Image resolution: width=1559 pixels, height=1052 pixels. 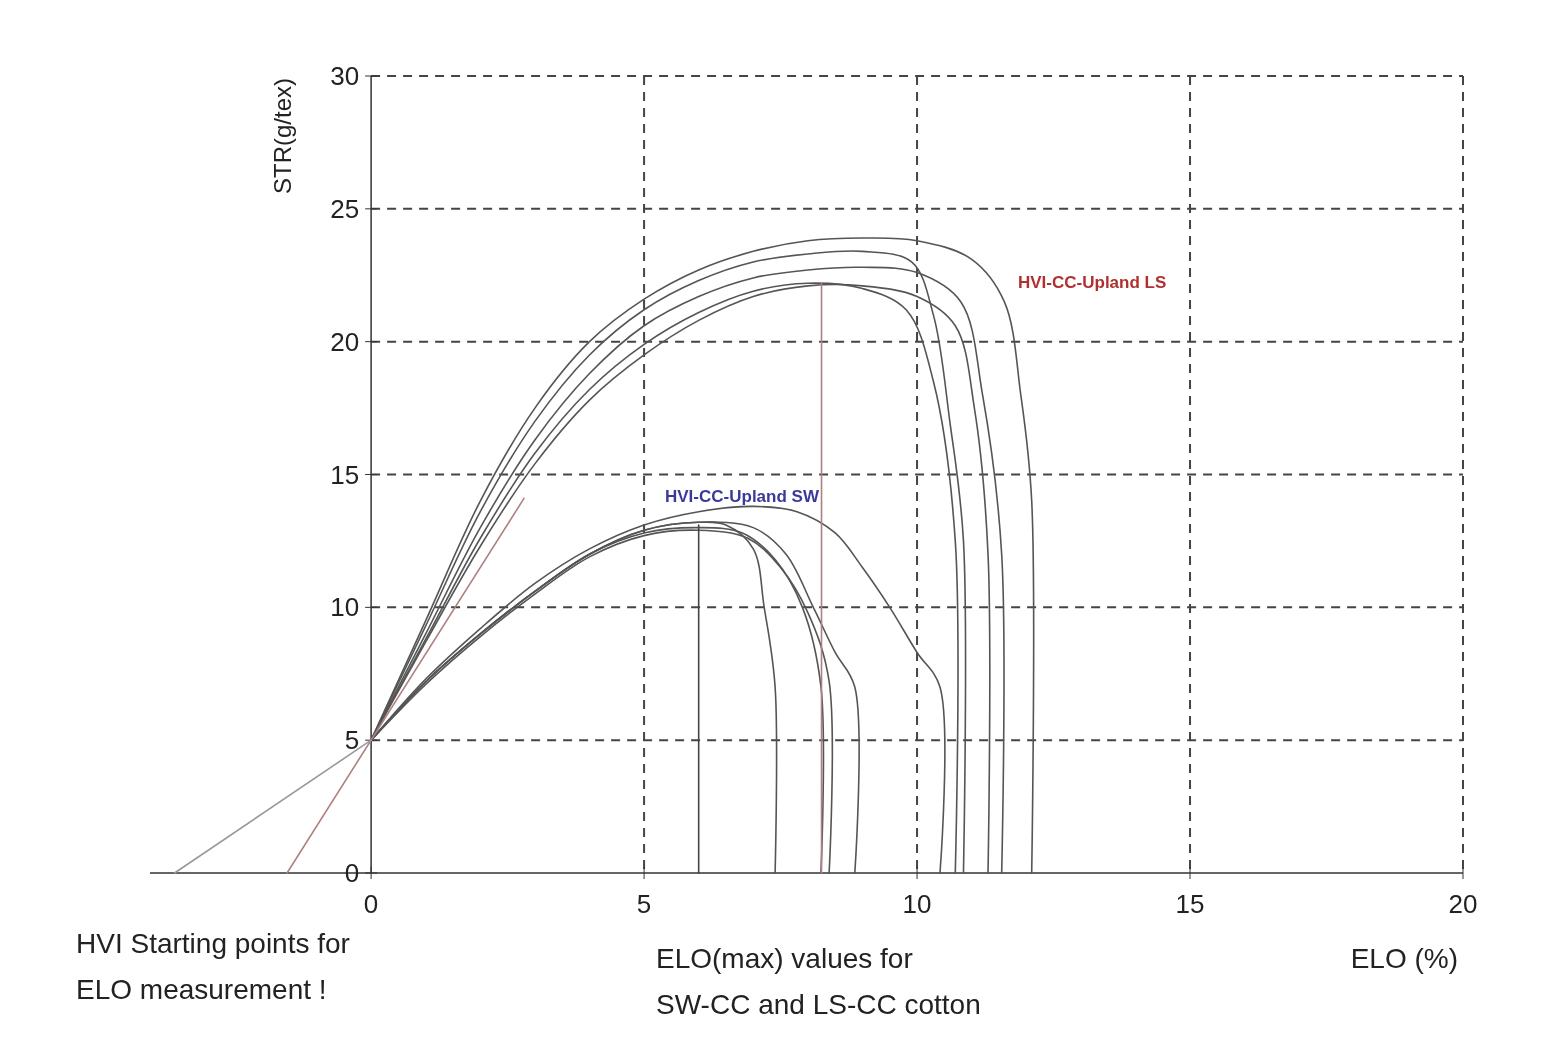 I want to click on x-tick-label: 0, so click(x=371, y=904).